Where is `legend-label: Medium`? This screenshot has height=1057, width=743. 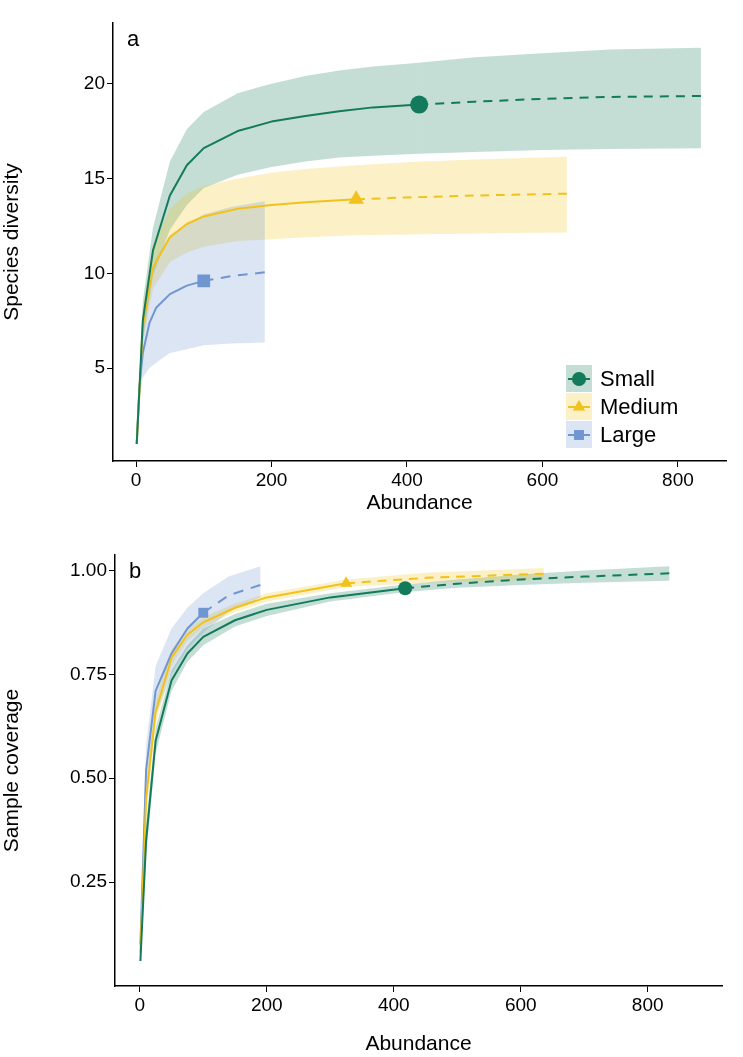 legend-label: Medium is located at coordinates (639, 407).